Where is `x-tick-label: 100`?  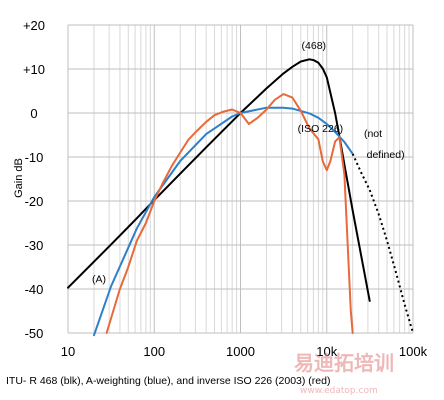 x-tick-label: 100 is located at coordinates (154, 351).